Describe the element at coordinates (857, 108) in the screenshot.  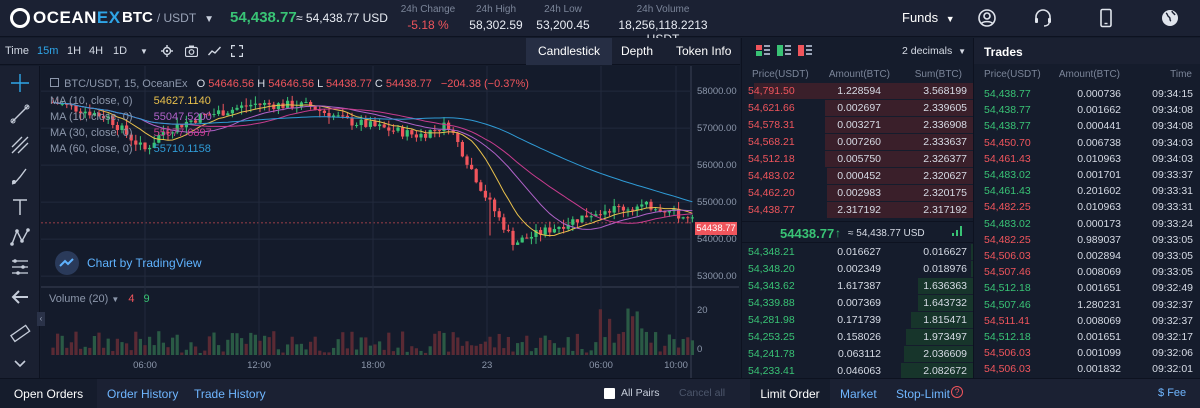
I see `ask-row: 54,621.66 0.002697 2.339605` at that location.